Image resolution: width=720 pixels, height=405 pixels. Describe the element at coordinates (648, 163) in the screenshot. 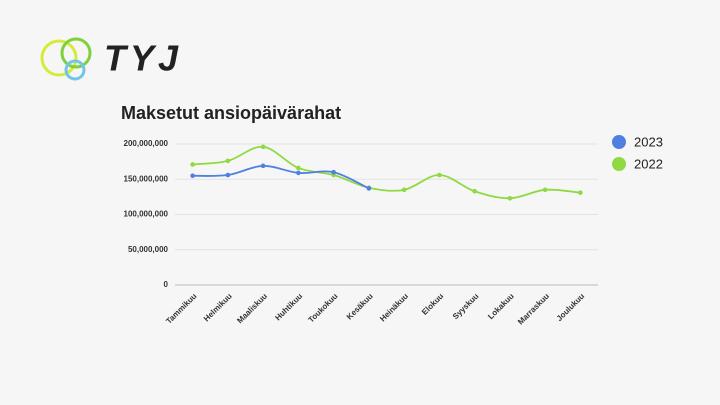

I see `legend-label: 2022` at that location.